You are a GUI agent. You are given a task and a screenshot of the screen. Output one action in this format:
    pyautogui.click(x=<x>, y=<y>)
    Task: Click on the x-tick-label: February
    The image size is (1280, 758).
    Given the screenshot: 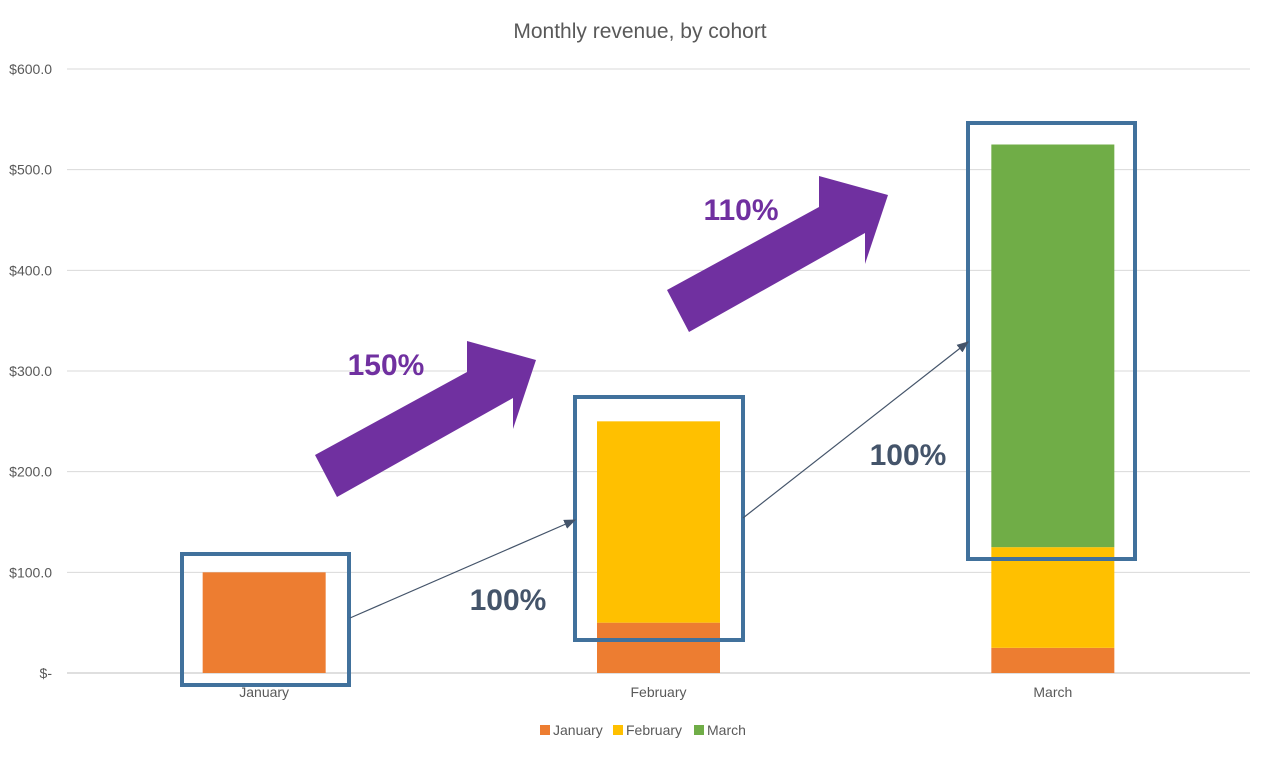 What is the action you would take?
    pyautogui.click(x=658, y=692)
    